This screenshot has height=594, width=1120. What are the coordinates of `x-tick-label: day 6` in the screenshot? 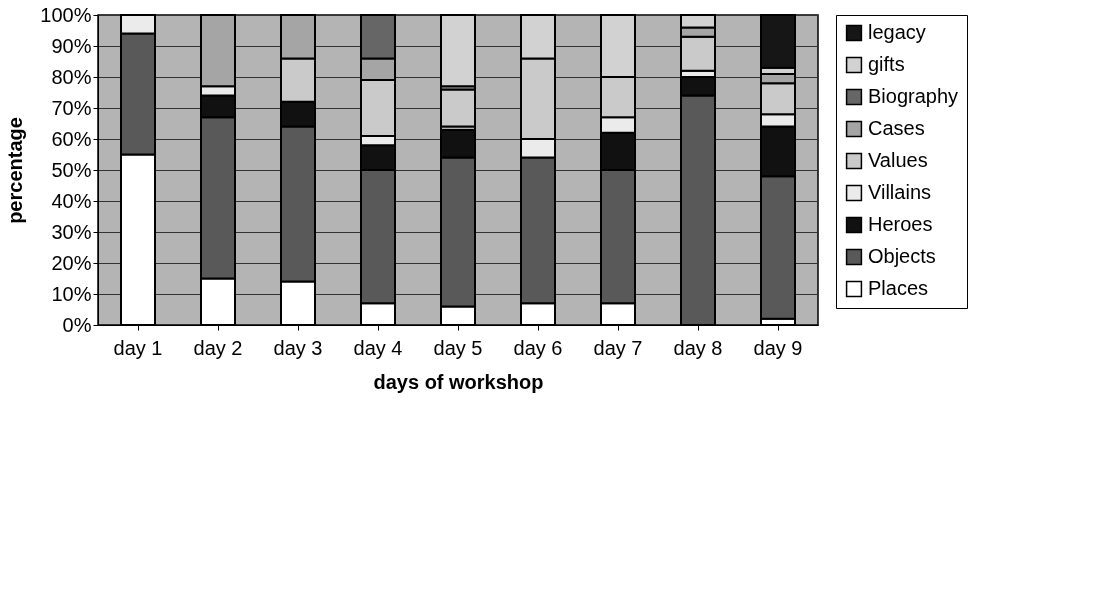 It's located at (538, 347).